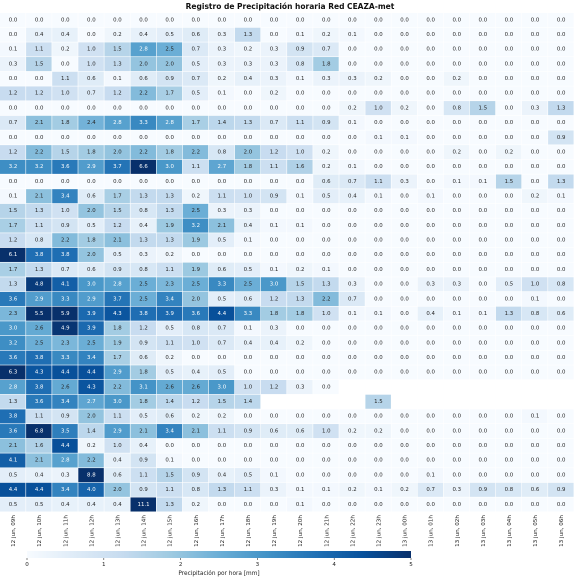 Image resolution: width=580 pixels, height=580 pixels. I want to click on cell-value-label: 1.2, so click(195, 402).